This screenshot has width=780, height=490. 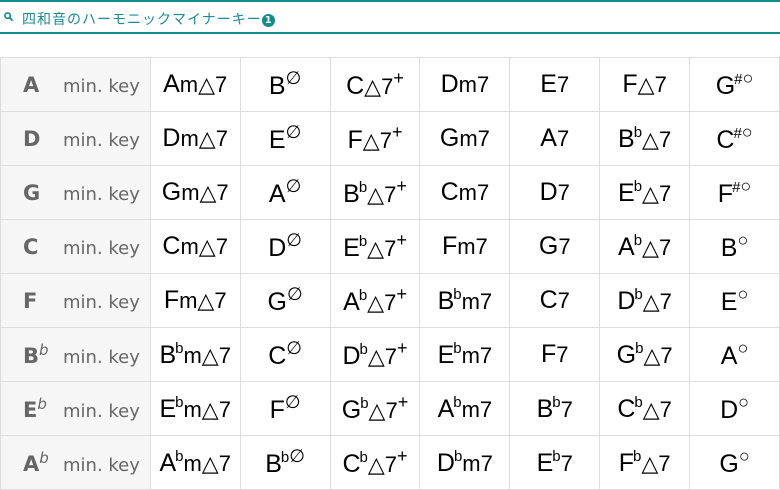 What do you see at coordinates (734, 408) in the screenshot?
I see `chord-name: D○` at bounding box center [734, 408].